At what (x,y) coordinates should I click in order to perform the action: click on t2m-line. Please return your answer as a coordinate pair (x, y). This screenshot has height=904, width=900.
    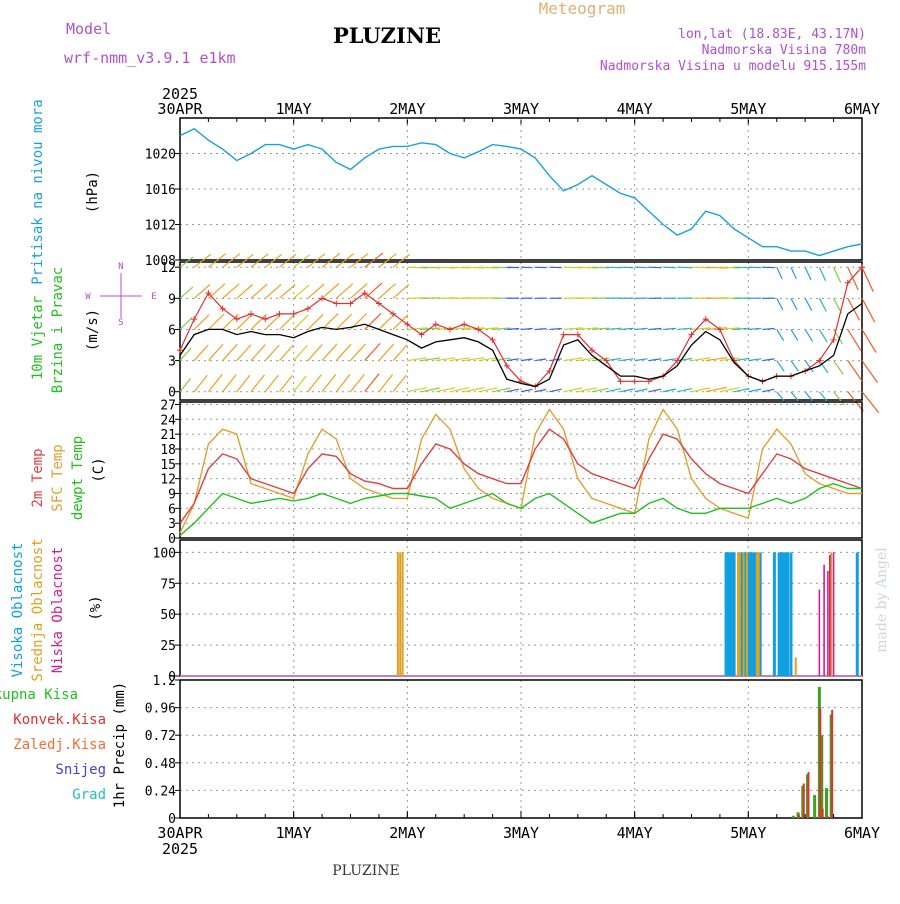
    Looking at the image, I should click on (521, 476).